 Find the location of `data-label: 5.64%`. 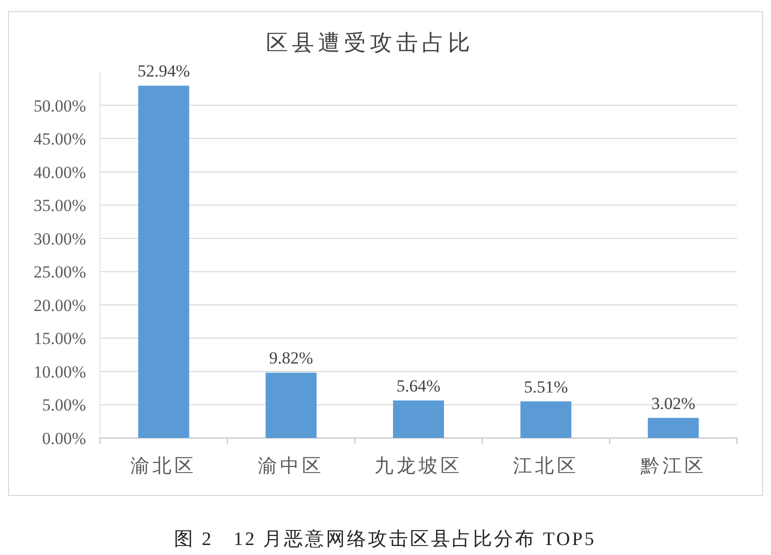

data-label: 5.64% is located at coordinates (418, 386).